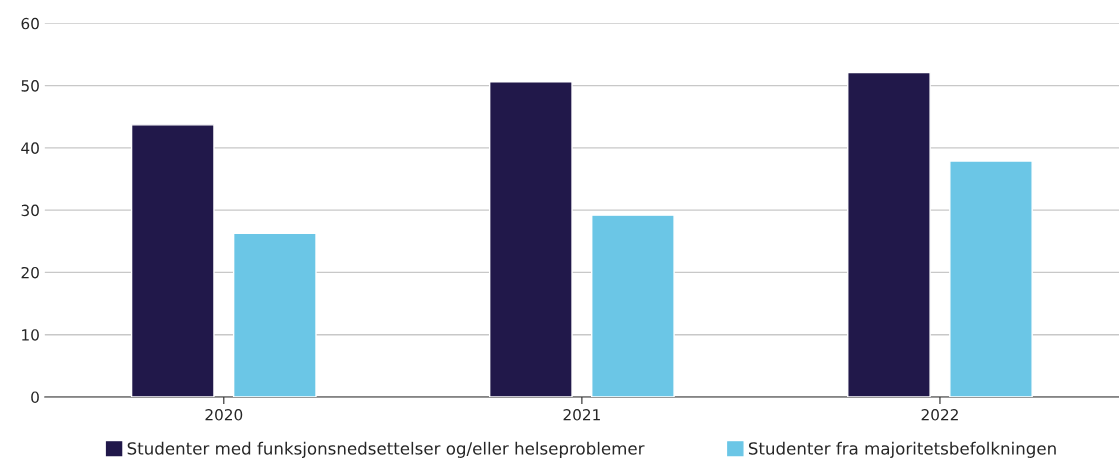 The height and width of the screenshot is (467, 1119). I want to click on y-tick-label: 50, so click(30, 86).